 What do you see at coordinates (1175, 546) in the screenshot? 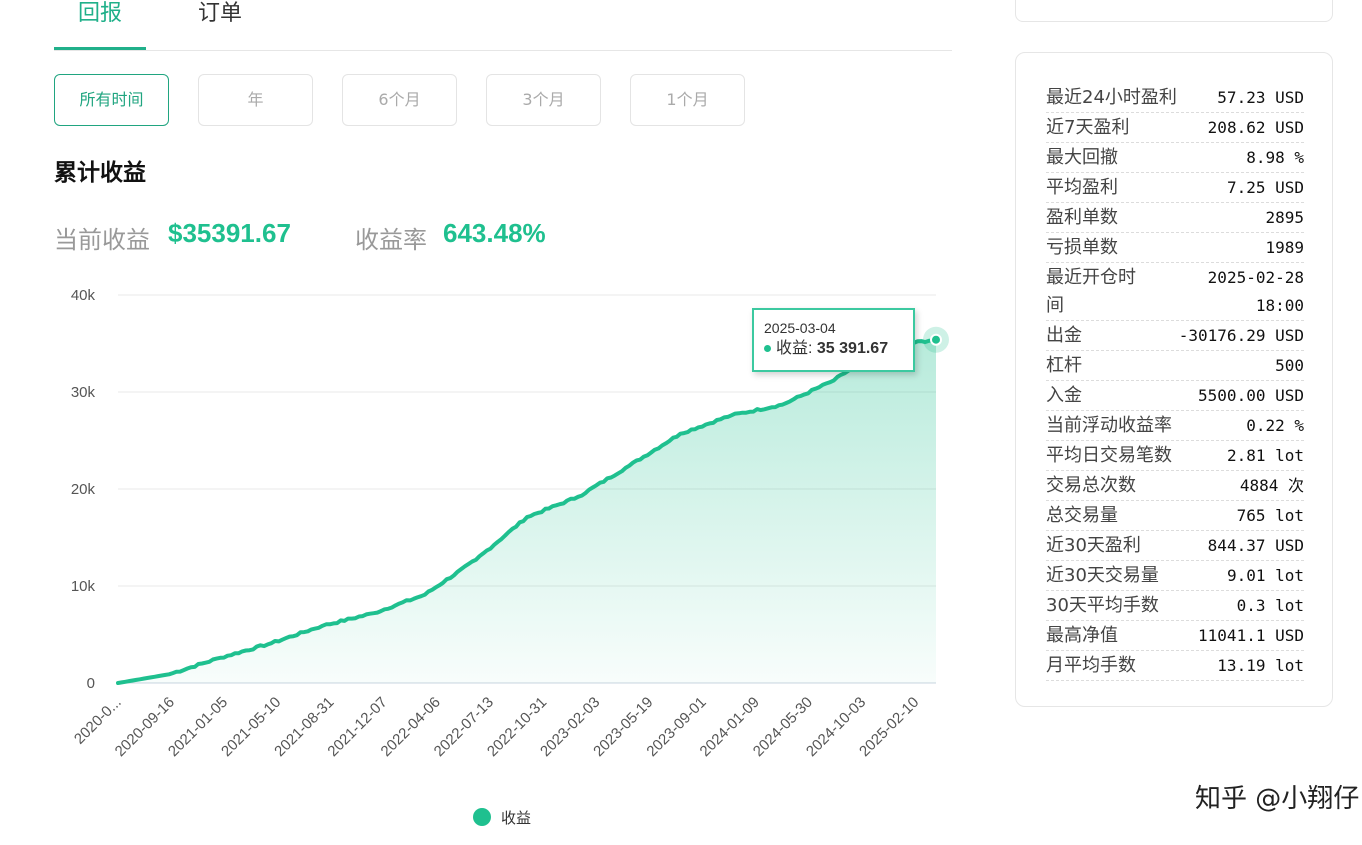
I see `stat-row: 近30天盈利 844.37 USD` at bounding box center [1175, 546].